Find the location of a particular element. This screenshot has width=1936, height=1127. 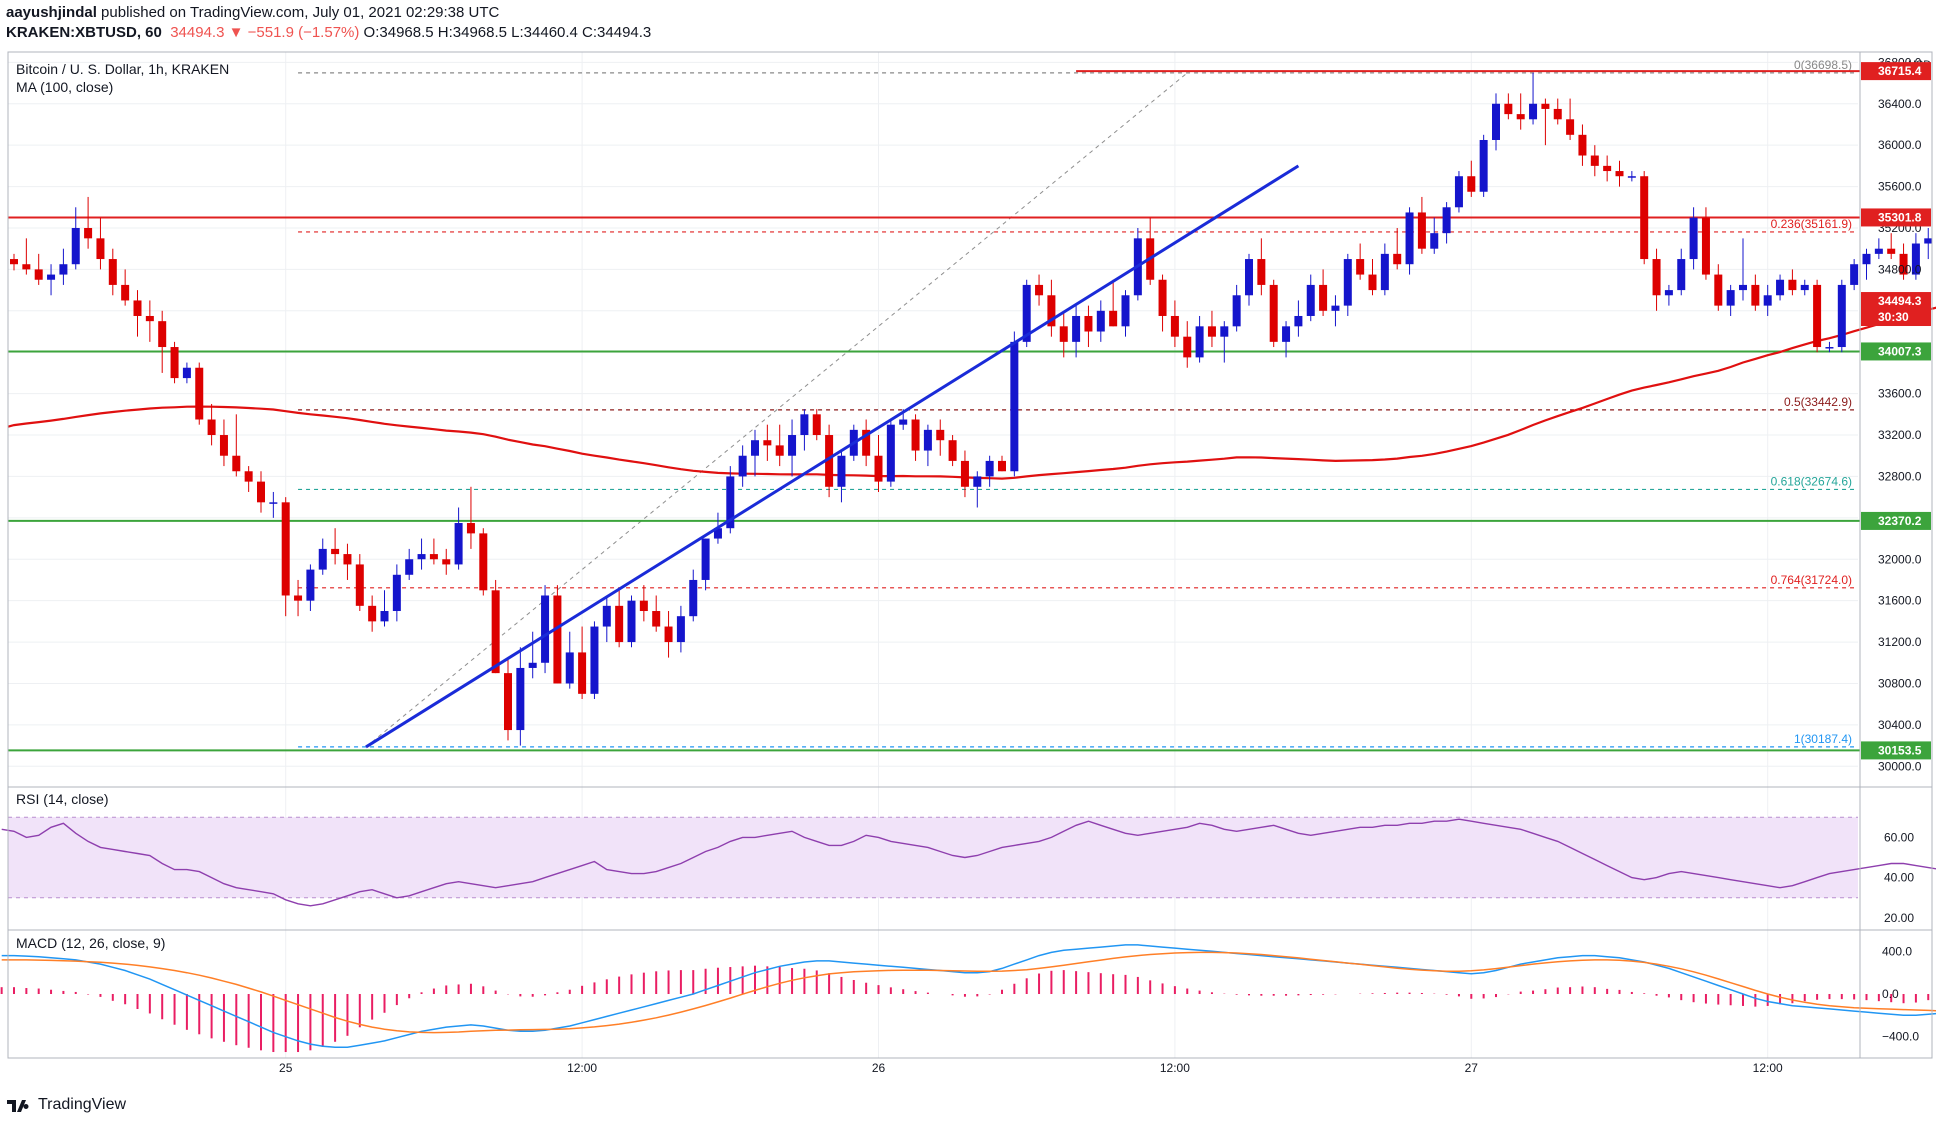

price-tick-label: 31600.0 is located at coordinates (1900, 601).